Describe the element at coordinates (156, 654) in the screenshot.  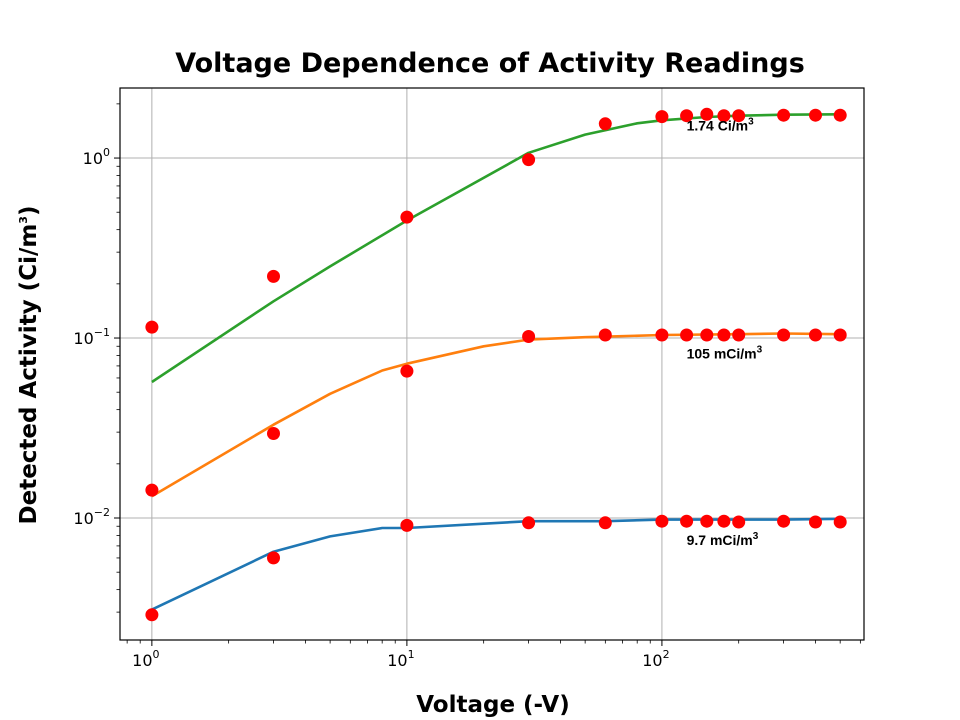
I see `x-tick-exponent: 0` at that location.